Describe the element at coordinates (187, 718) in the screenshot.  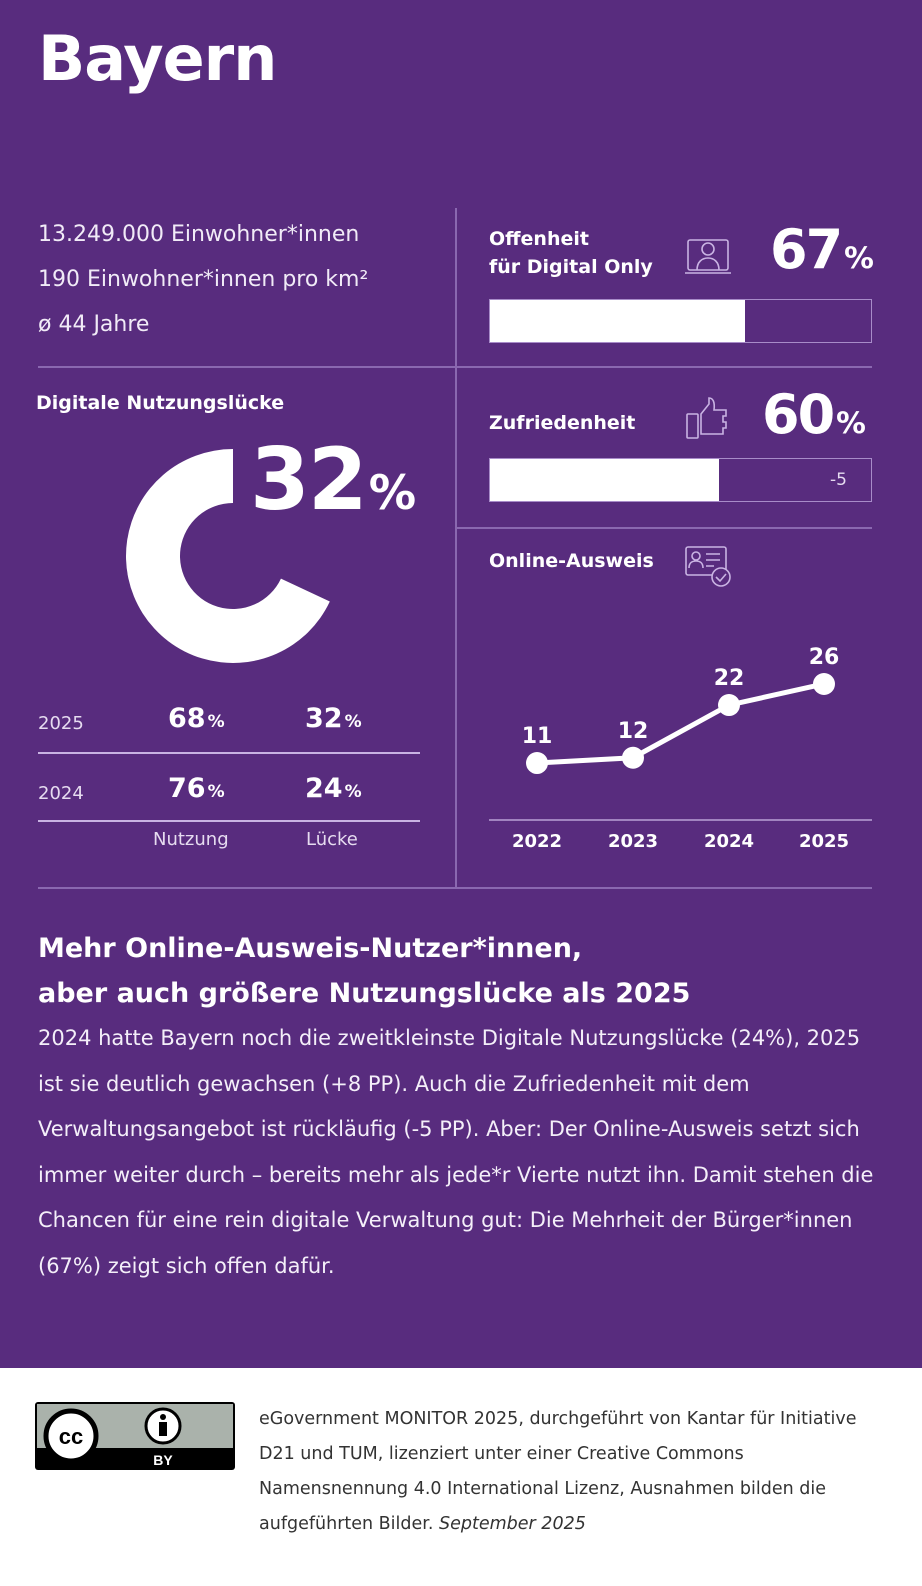
I see `value: 68` at that location.